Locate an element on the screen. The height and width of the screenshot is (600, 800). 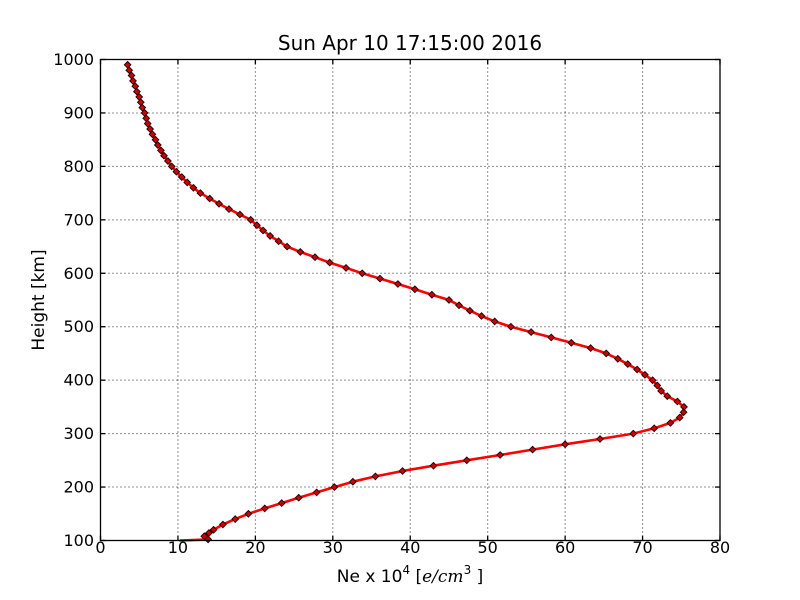
y-tick-label: 600 is located at coordinates (78, 273).